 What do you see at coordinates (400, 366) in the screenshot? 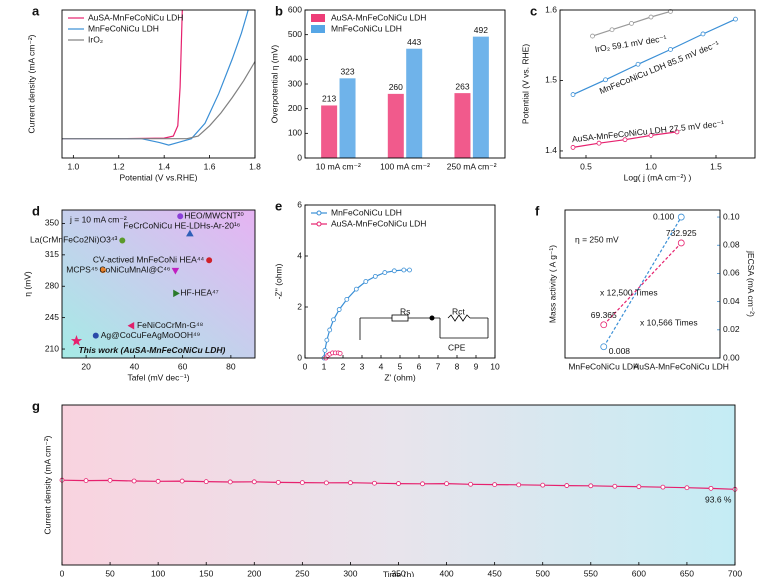
I see `x-tick-label: 5` at bounding box center [400, 366].